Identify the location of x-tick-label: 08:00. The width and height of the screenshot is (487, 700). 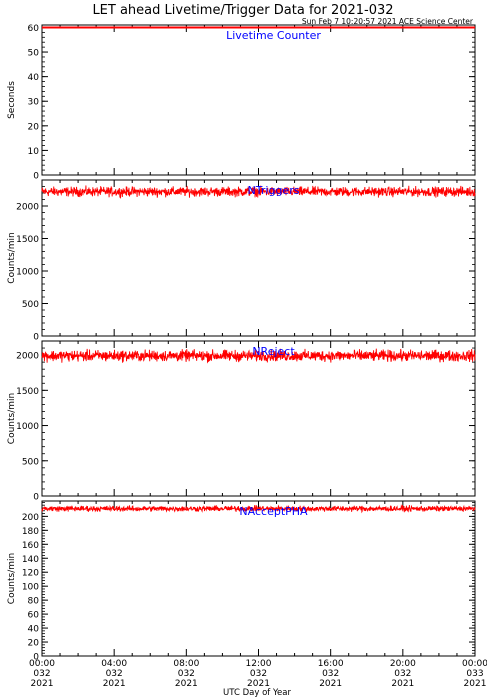
(186, 664).